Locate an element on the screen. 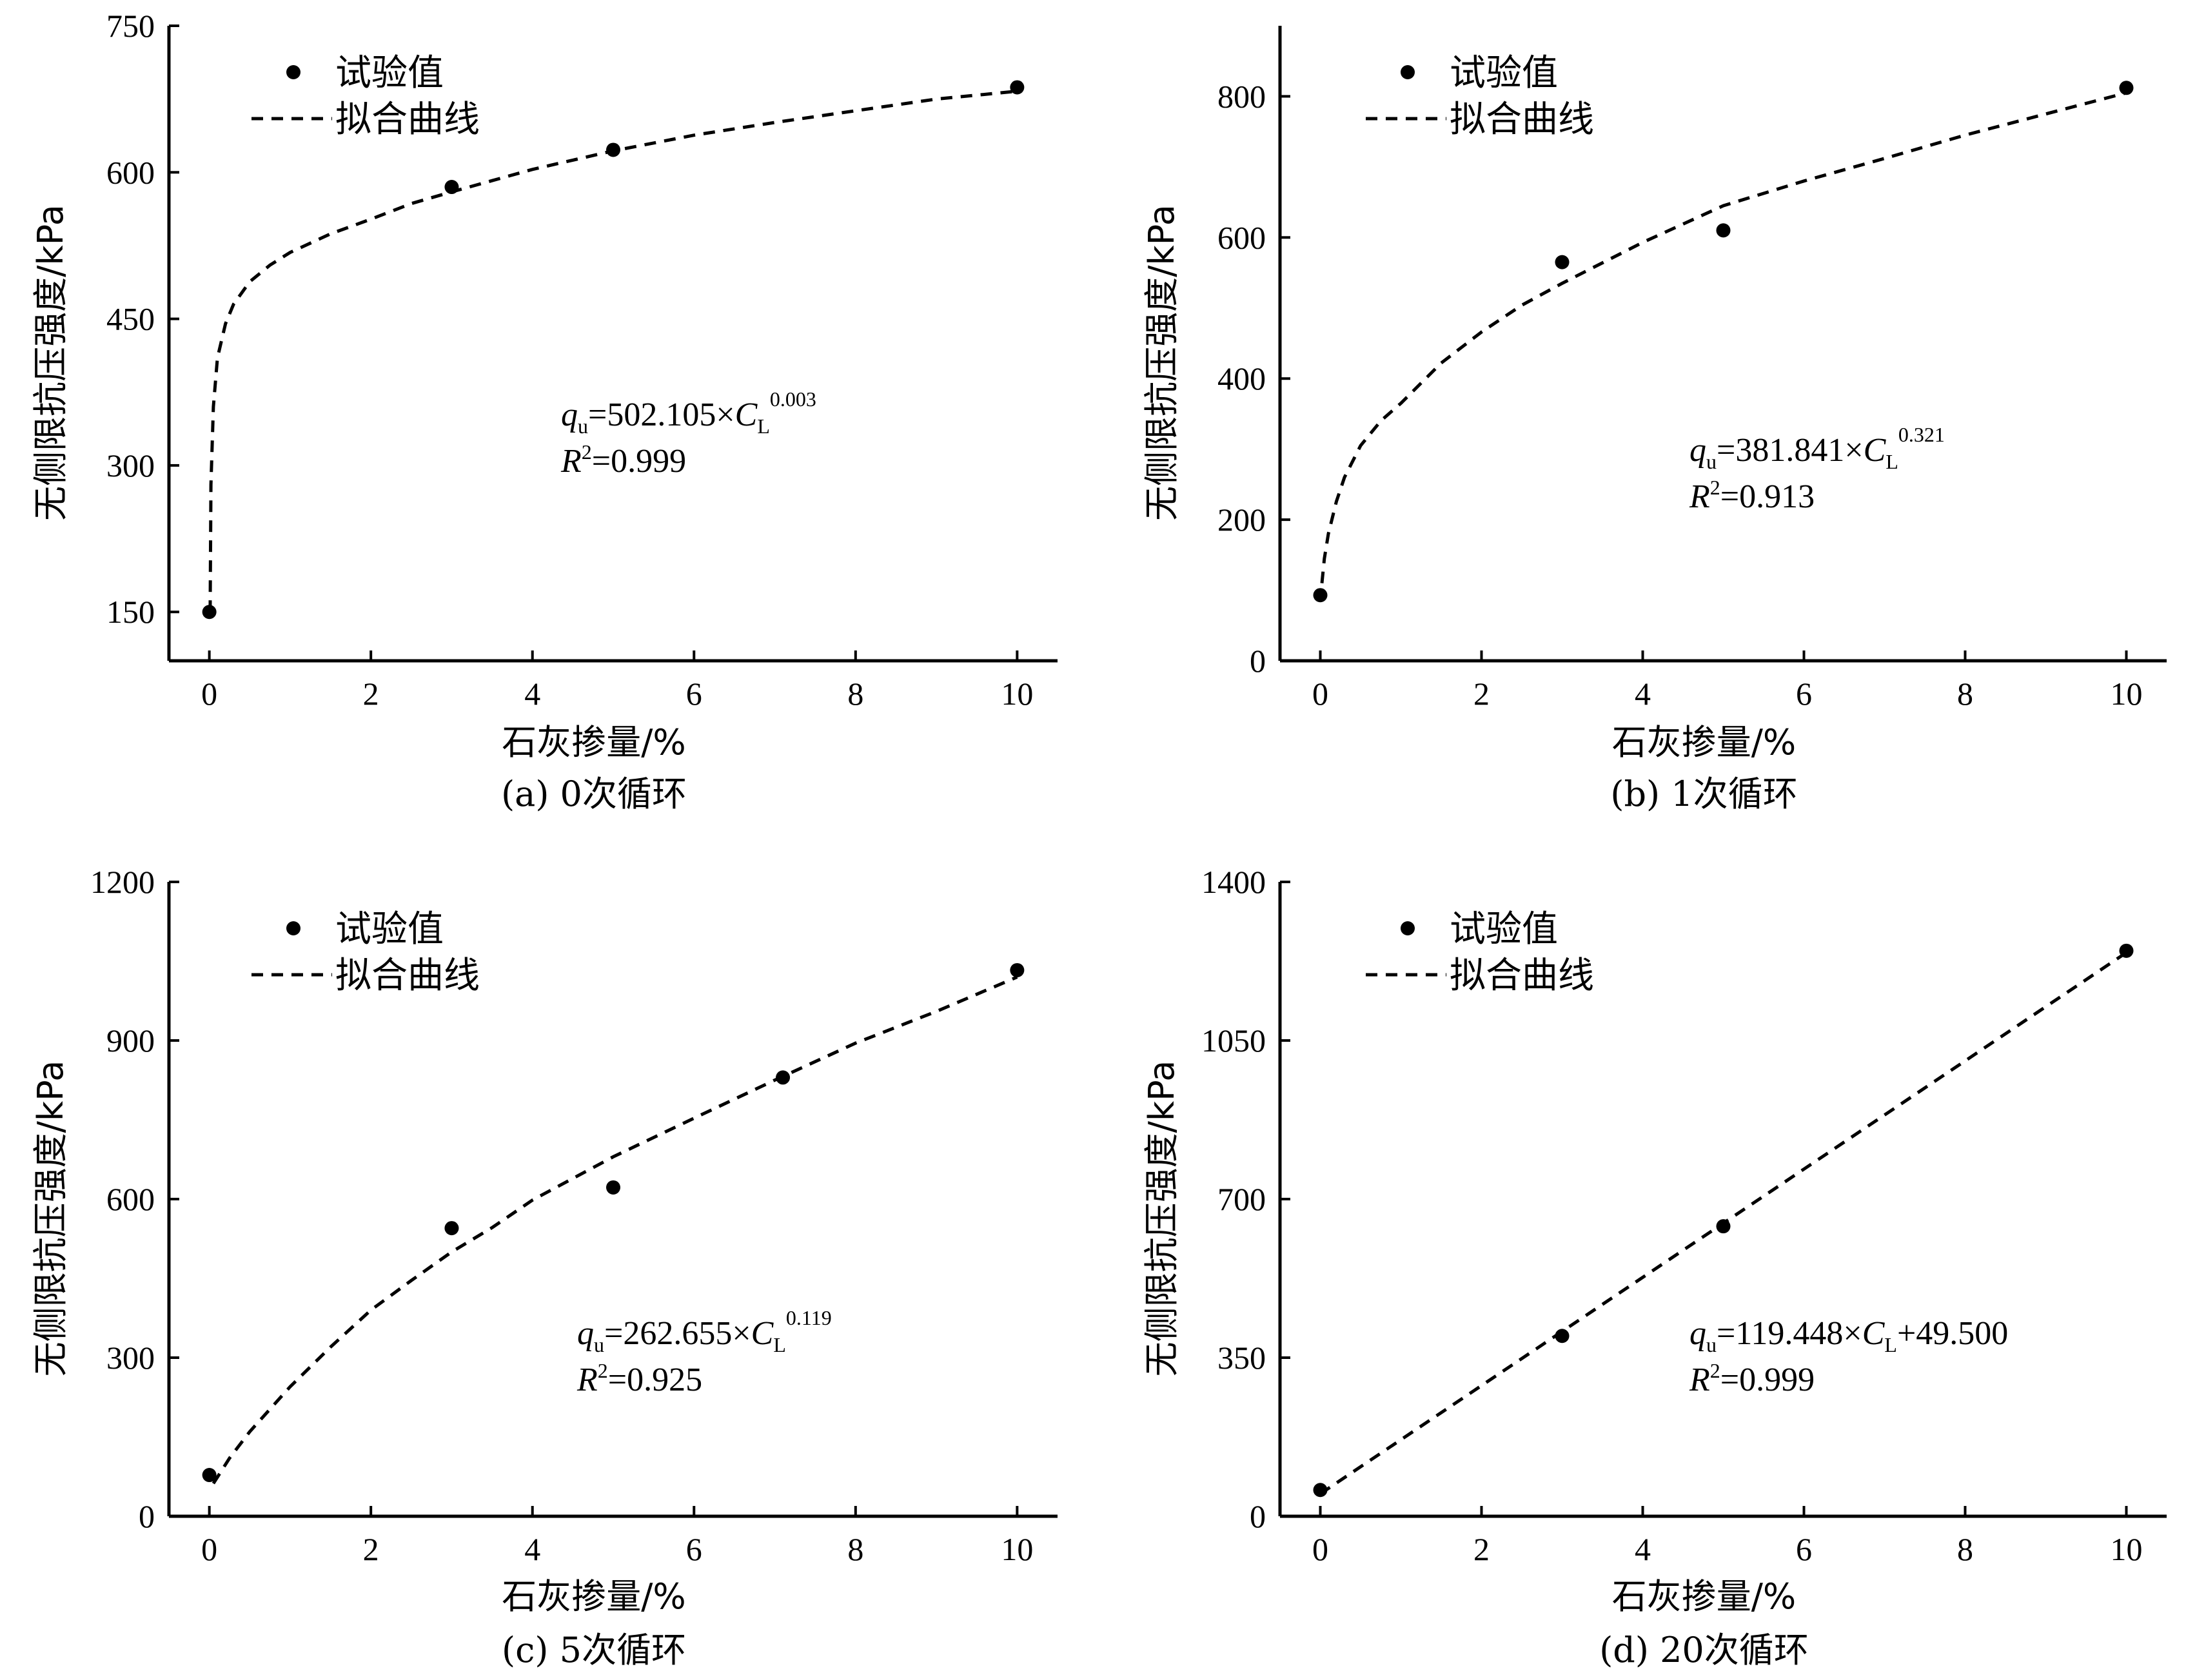  y-tick-label: 350 is located at coordinates (1241, 1358).